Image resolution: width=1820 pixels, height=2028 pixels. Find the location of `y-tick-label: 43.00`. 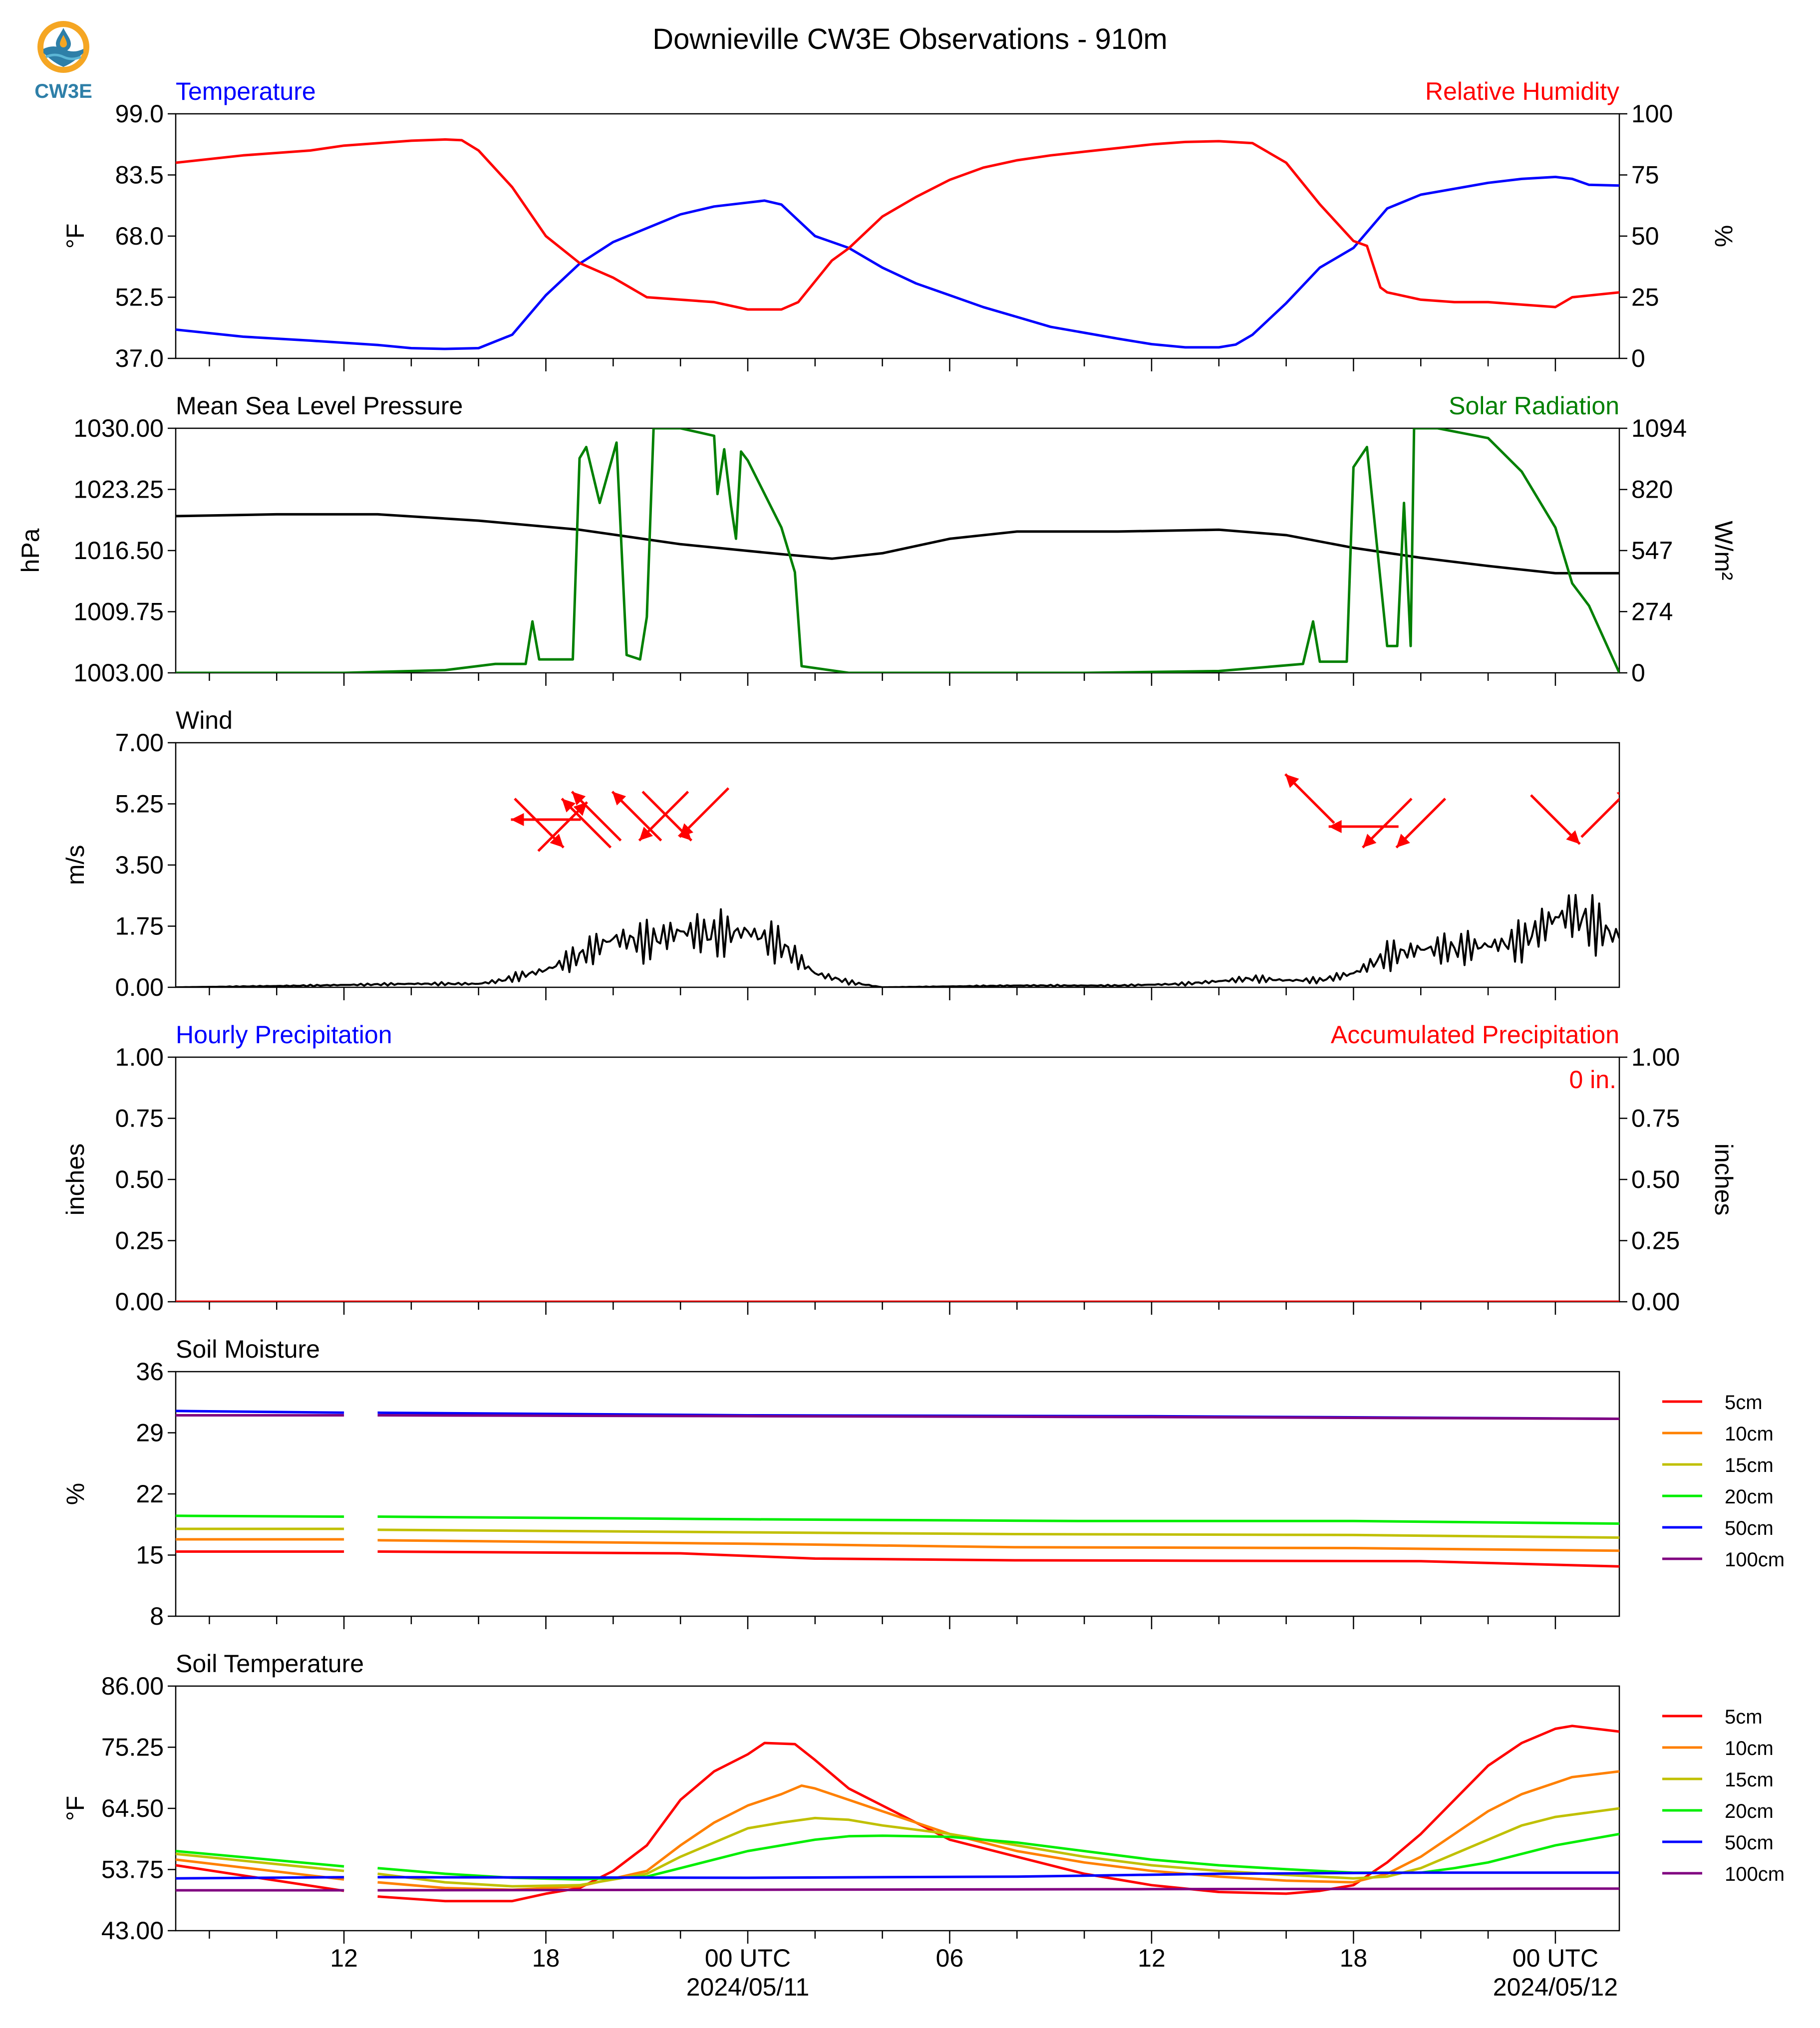

y-tick-label: 43.00 is located at coordinates (132, 1931).